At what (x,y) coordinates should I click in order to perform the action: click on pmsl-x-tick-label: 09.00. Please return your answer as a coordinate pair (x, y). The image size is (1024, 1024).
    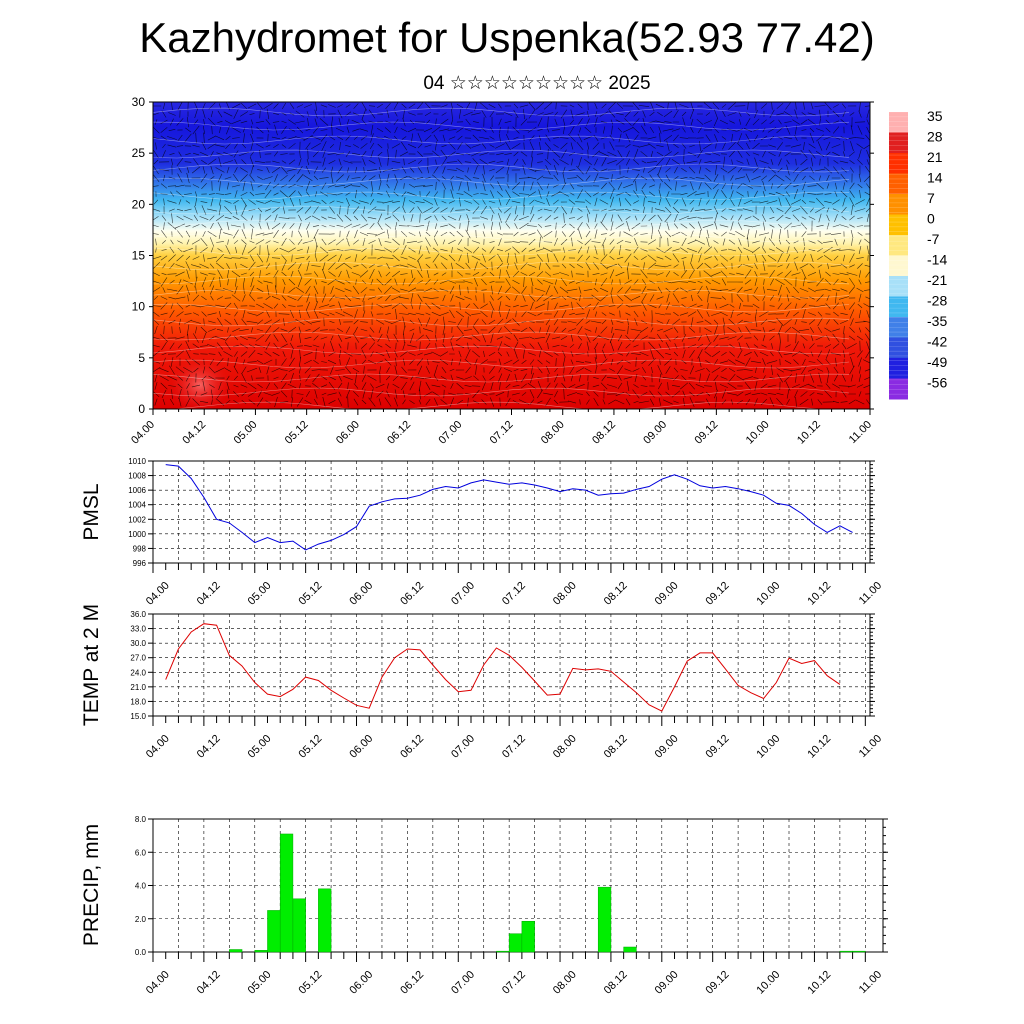
    Looking at the image, I should click on (667, 594).